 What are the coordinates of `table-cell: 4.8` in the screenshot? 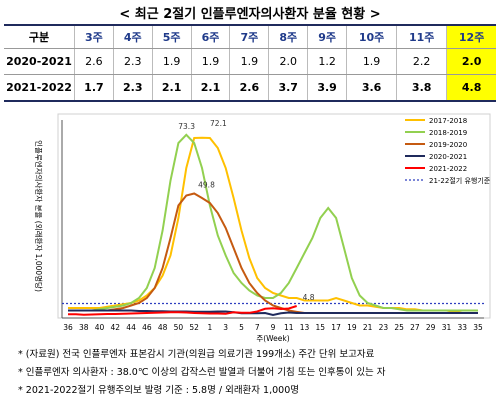 It's located at (471, 88).